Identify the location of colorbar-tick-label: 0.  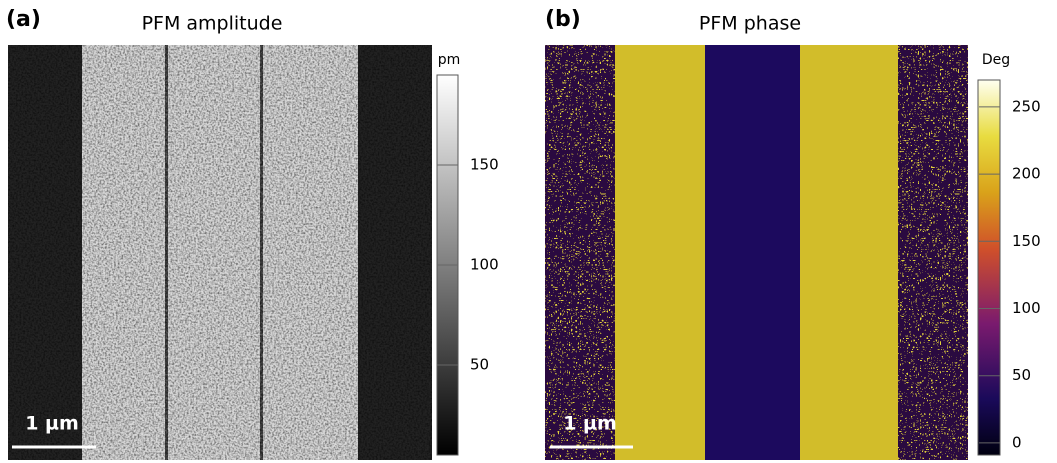
(1017, 442).